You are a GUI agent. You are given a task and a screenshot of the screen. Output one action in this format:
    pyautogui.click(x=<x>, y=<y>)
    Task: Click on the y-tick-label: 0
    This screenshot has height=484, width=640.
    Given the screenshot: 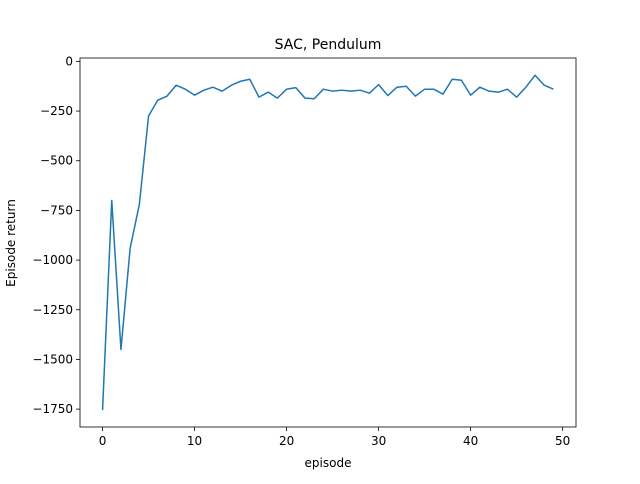 What is the action you would take?
    pyautogui.click(x=69, y=61)
    